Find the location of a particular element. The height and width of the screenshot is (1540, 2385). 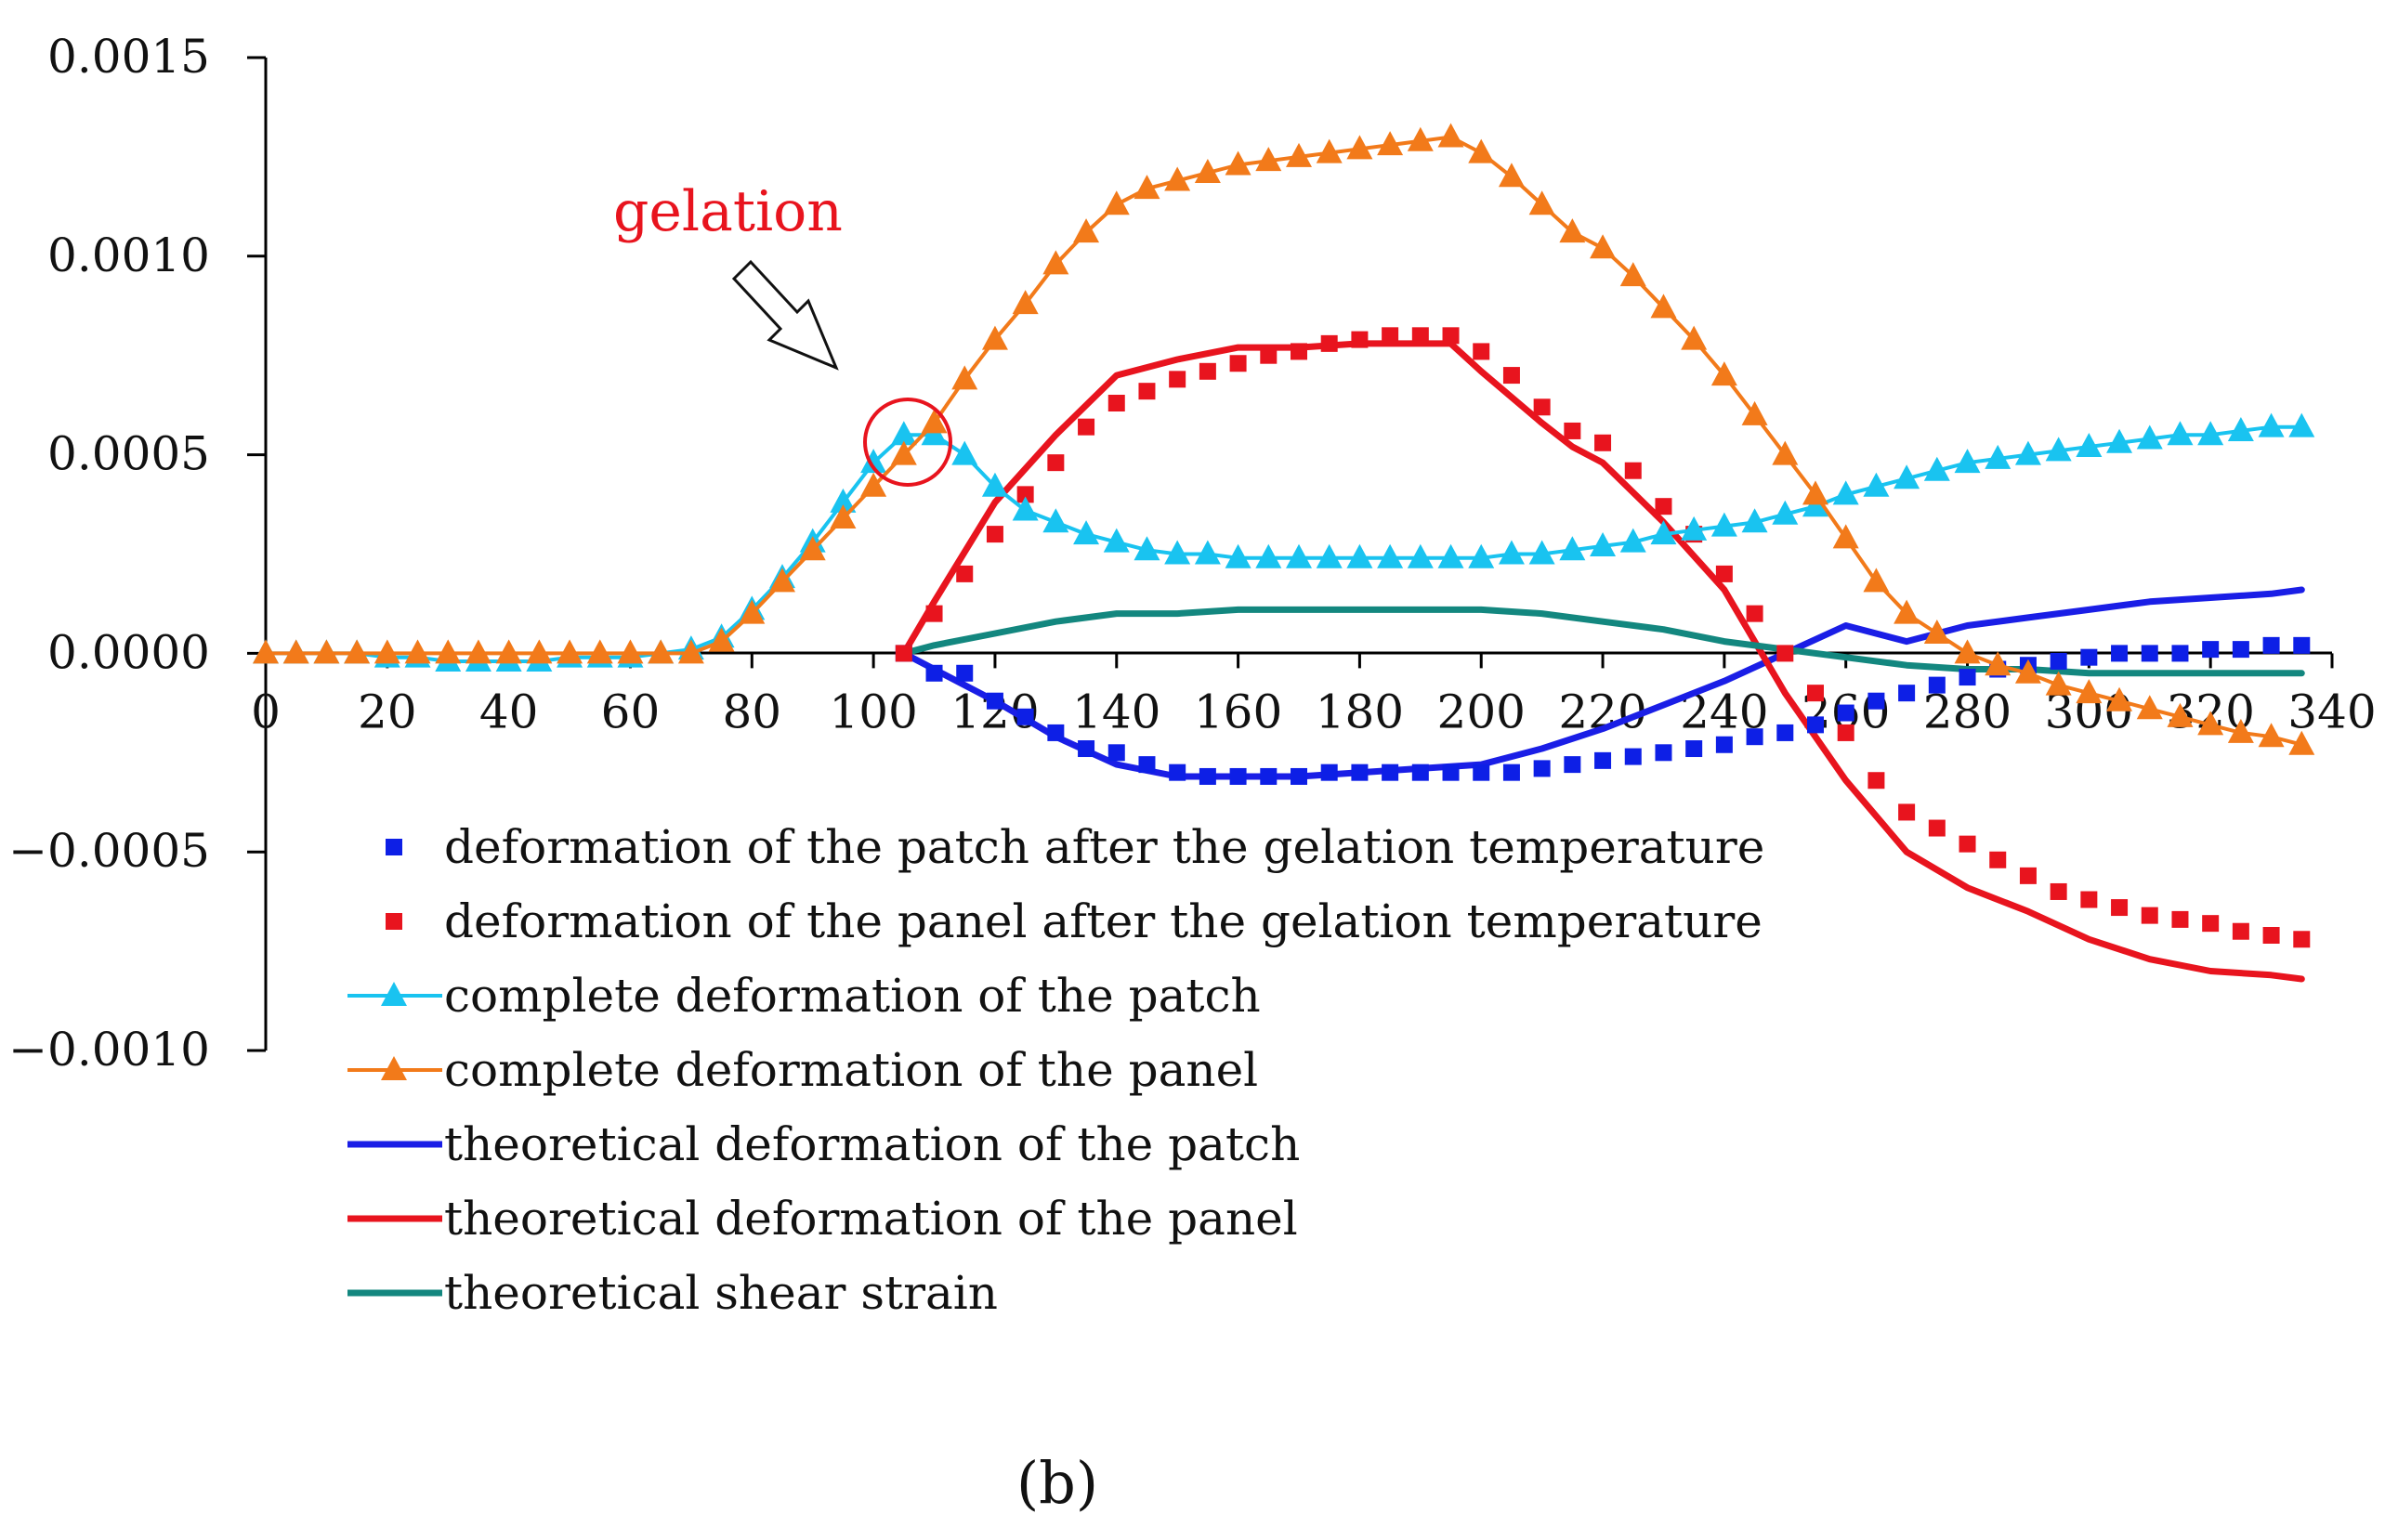

x-tick-label: 100 is located at coordinates (873, 711).